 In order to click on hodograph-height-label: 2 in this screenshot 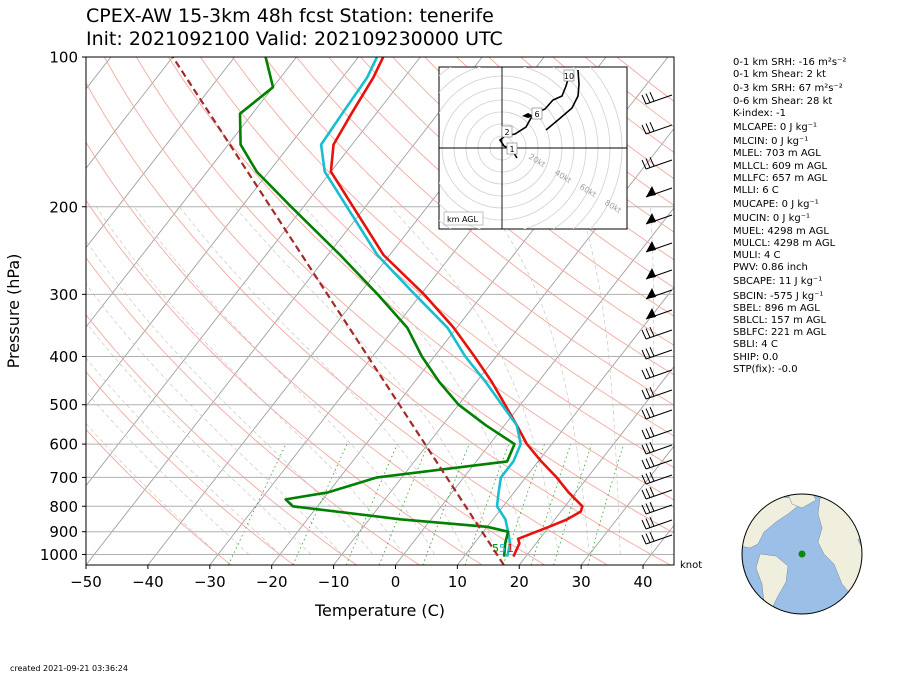, I will do `click(506, 132)`.